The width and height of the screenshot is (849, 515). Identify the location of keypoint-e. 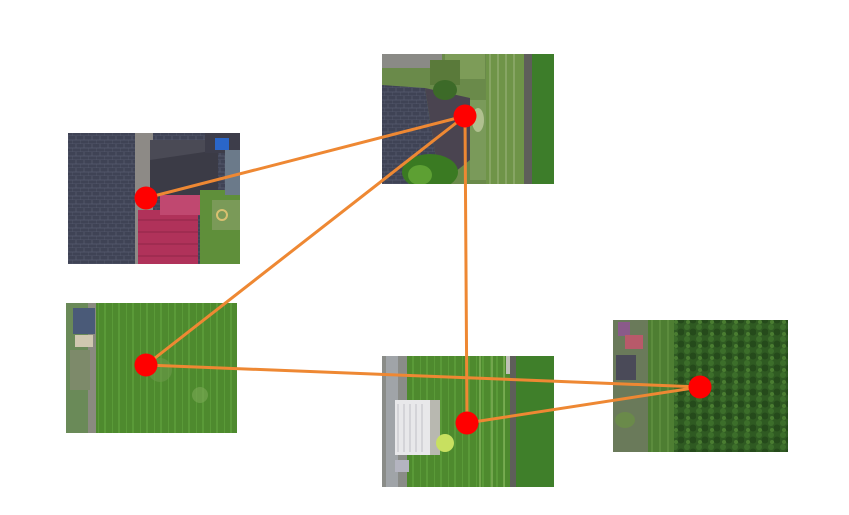
(700, 387).